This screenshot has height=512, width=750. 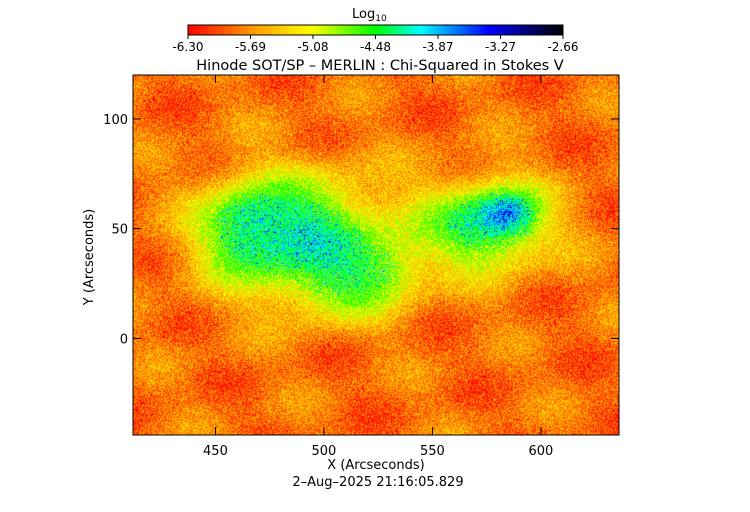 What do you see at coordinates (375, 30) in the screenshot?
I see `colorbar` at bounding box center [375, 30].